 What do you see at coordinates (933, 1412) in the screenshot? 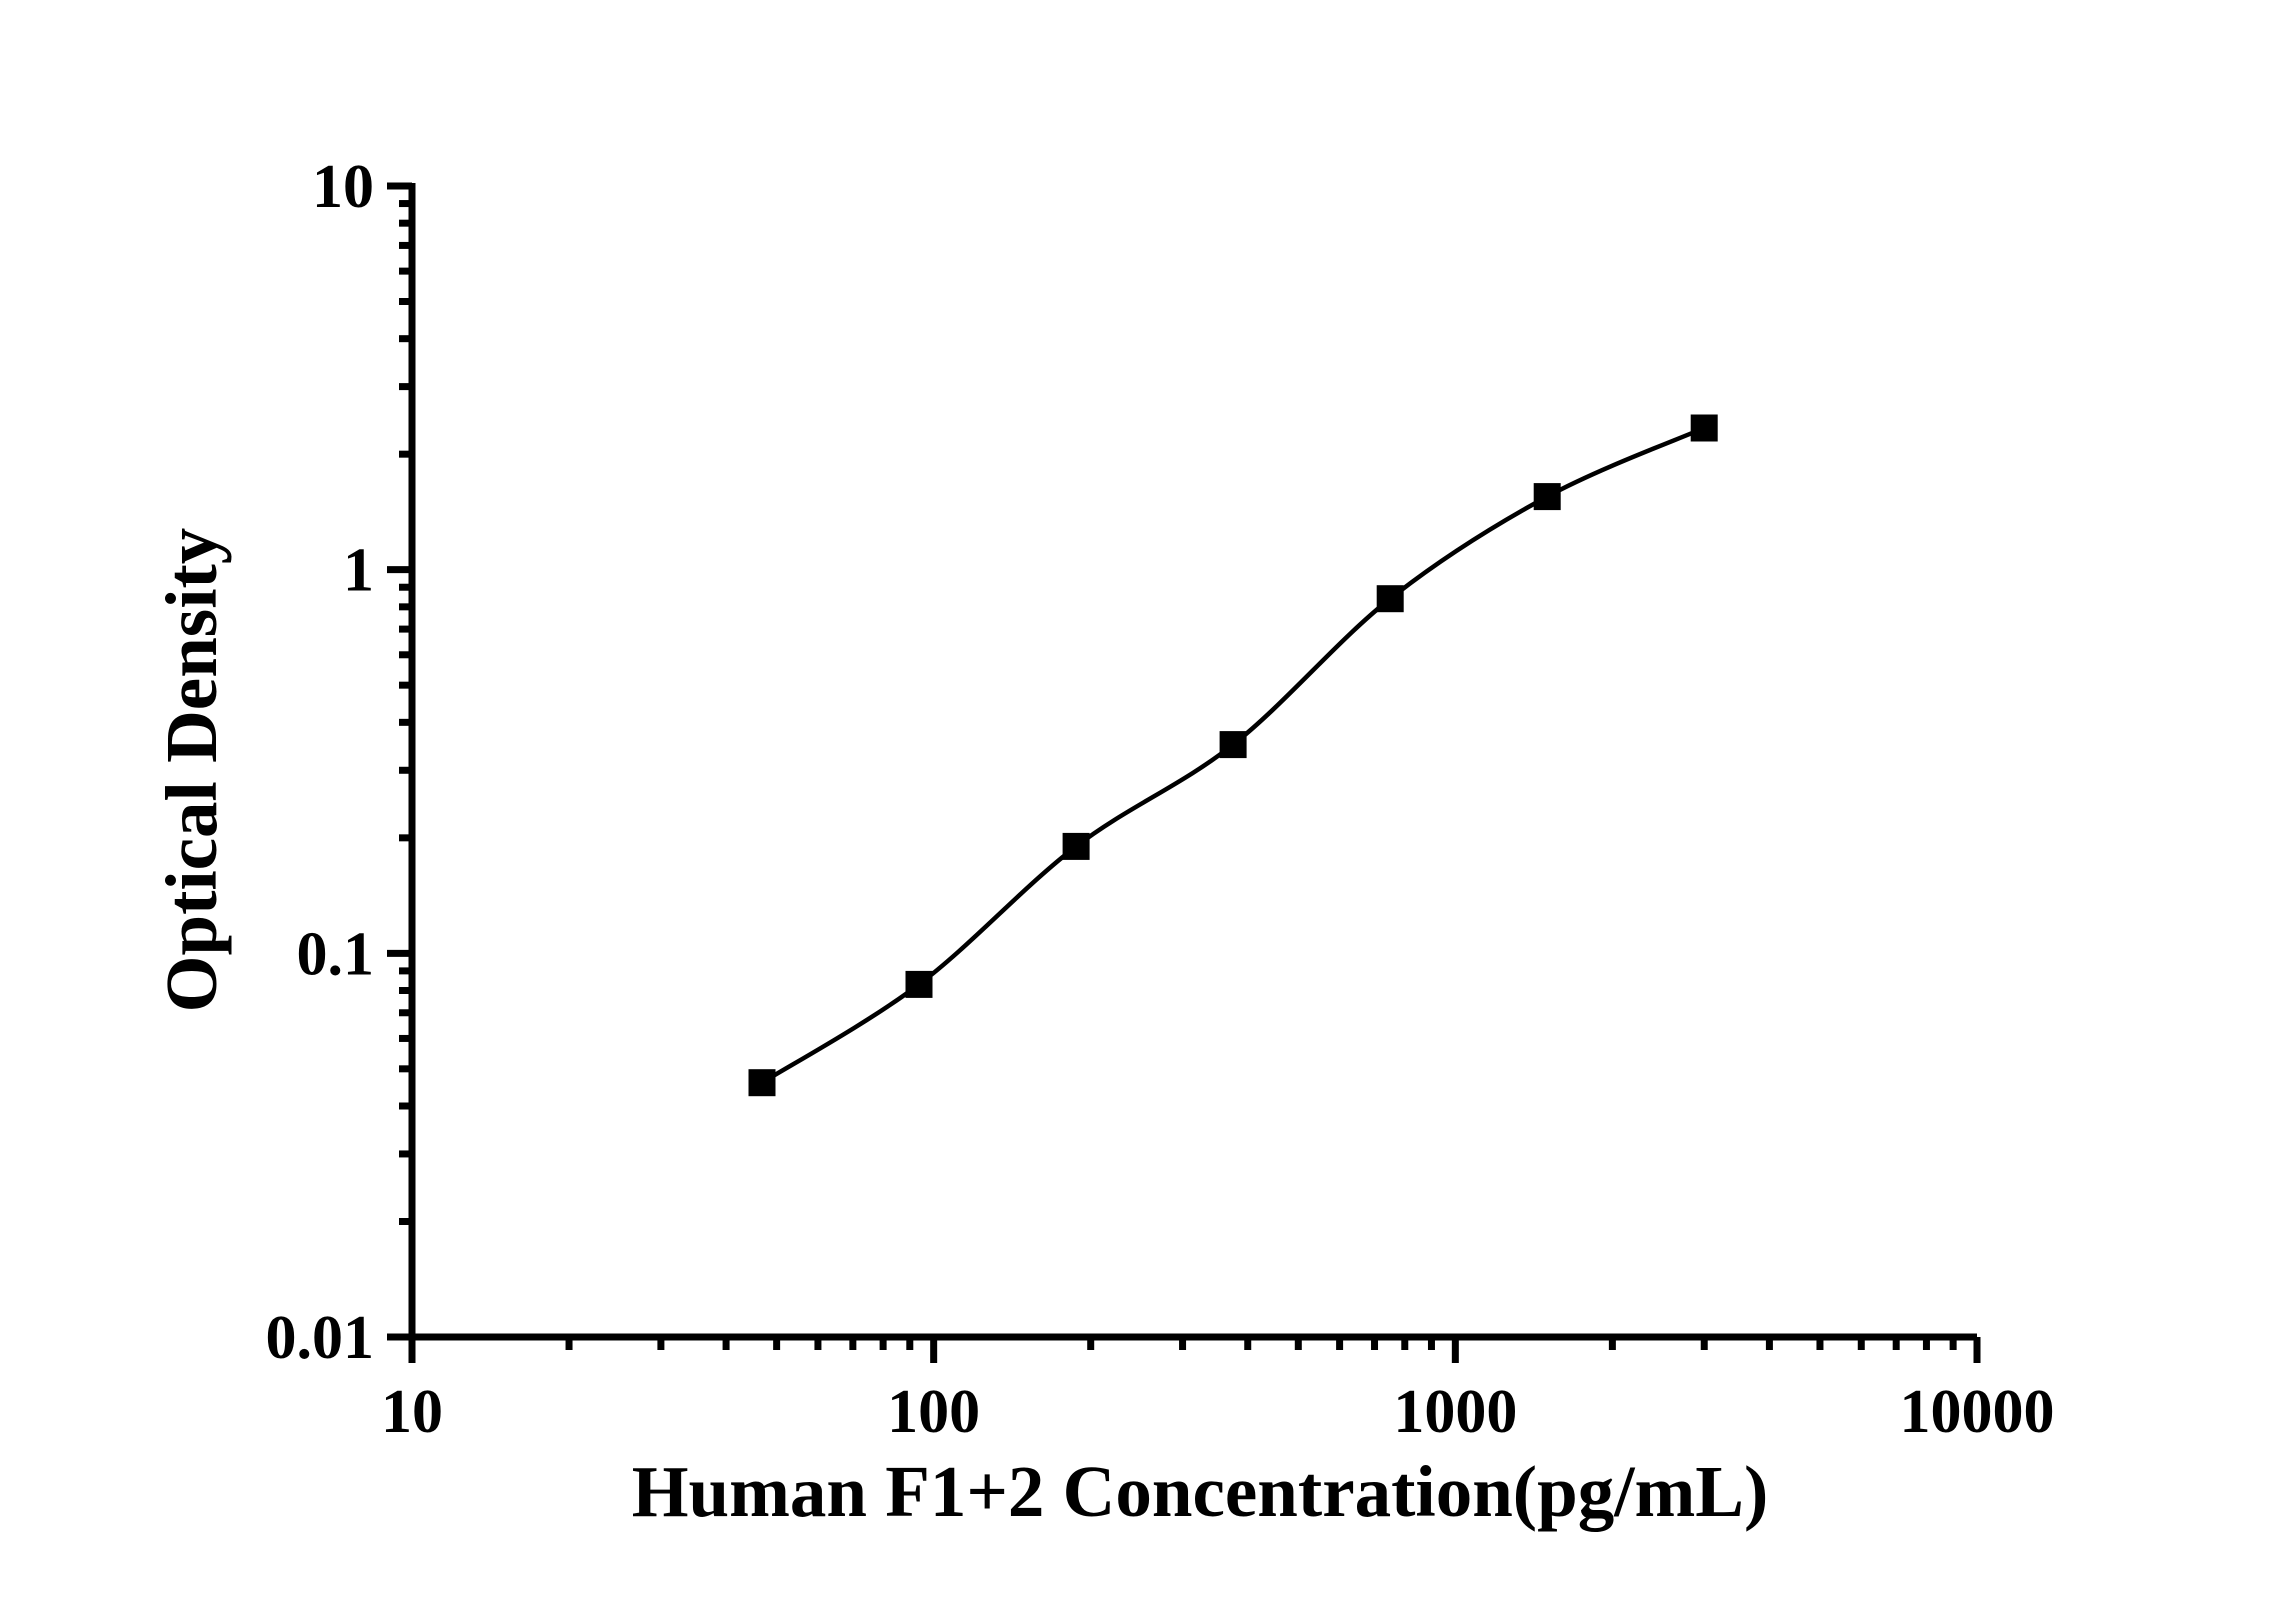
I see `x-tick-label: 100` at bounding box center [933, 1412].